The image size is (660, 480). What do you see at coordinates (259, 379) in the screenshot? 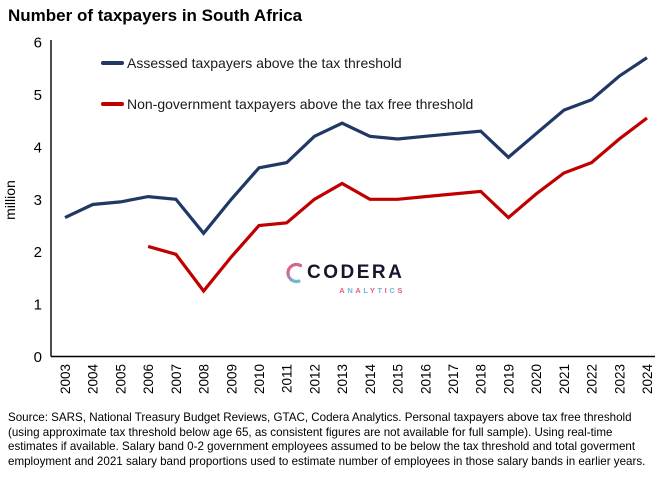
I see `x-tick-label: 2010` at bounding box center [259, 379].